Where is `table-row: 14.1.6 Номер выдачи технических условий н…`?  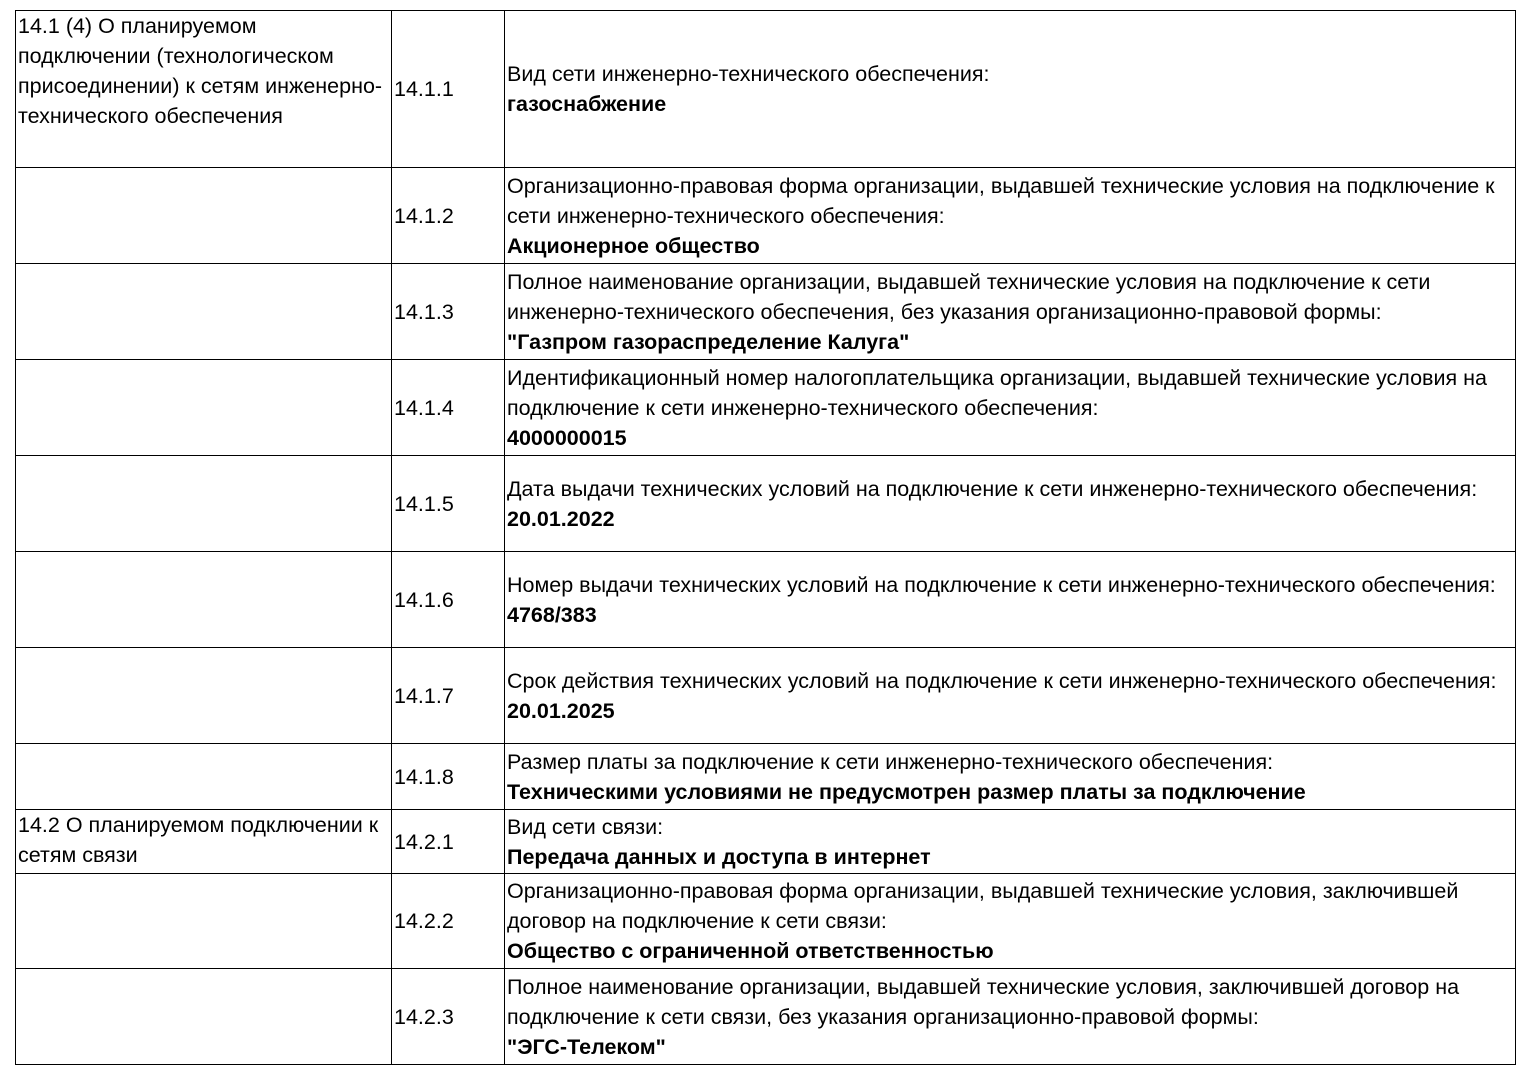 table-row: 14.1.6 Номер выдачи технических условий н… is located at coordinates (765, 599).